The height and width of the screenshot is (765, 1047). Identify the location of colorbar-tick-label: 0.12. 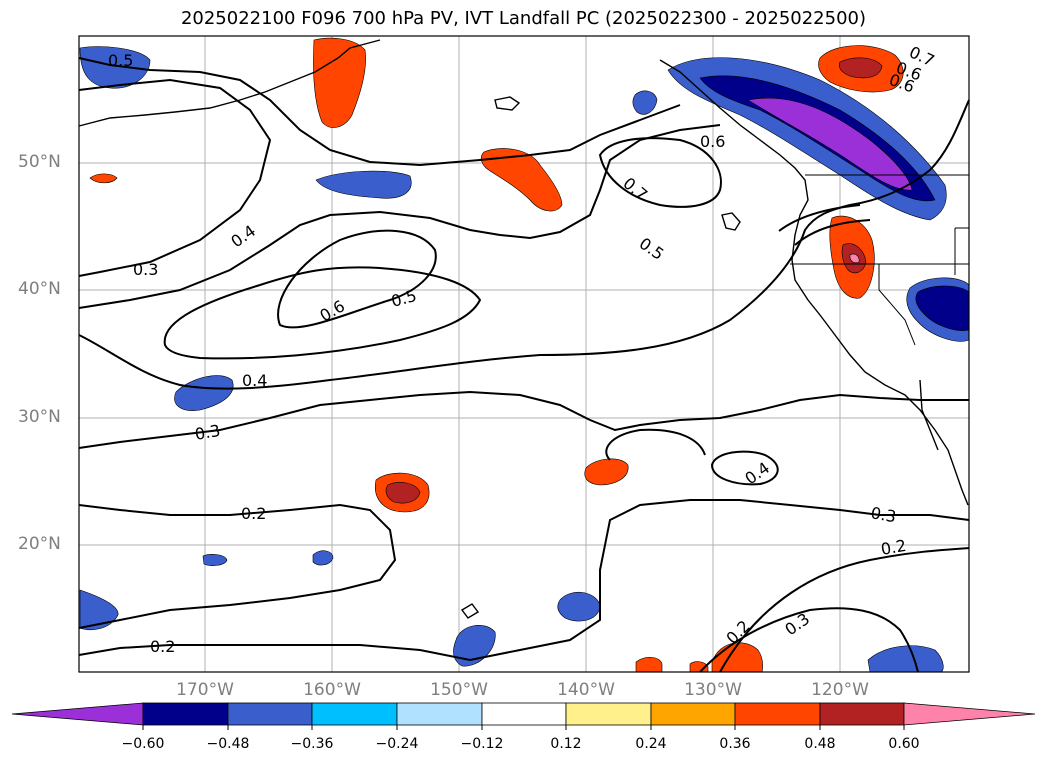
(566, 744).